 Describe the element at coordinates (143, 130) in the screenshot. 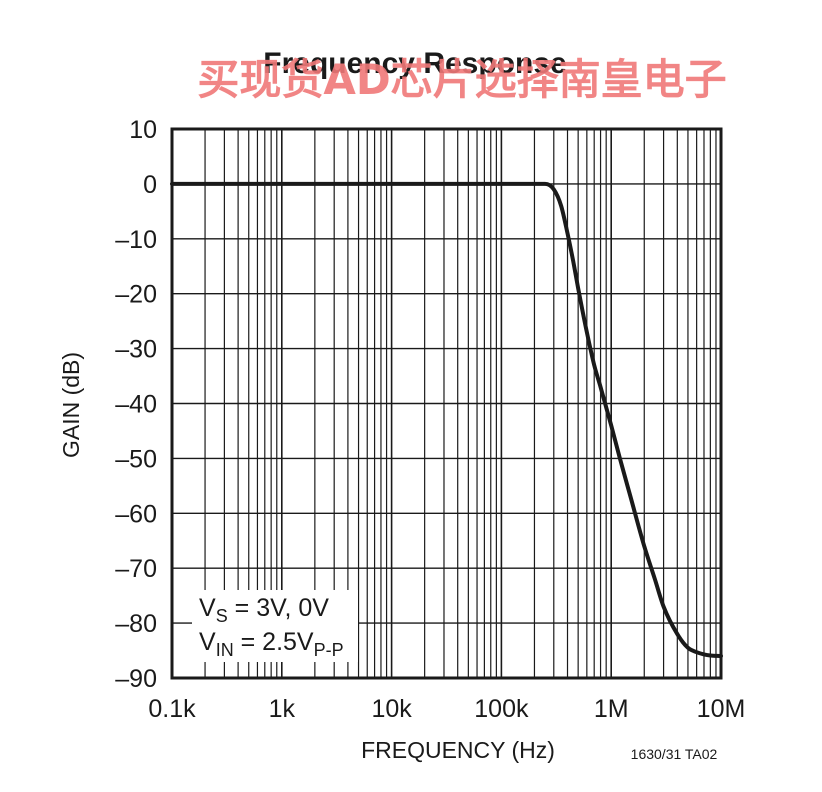

I see `y-tick-label: 10` at that location.